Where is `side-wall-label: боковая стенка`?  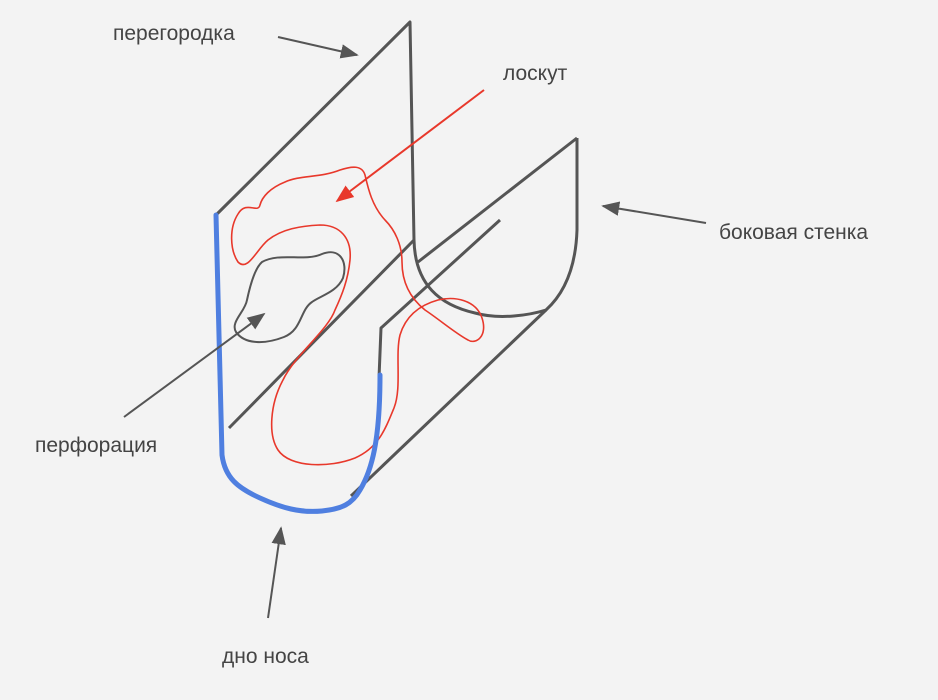 side-wall-label: боковая стенка is located at coordinates (793, 232).